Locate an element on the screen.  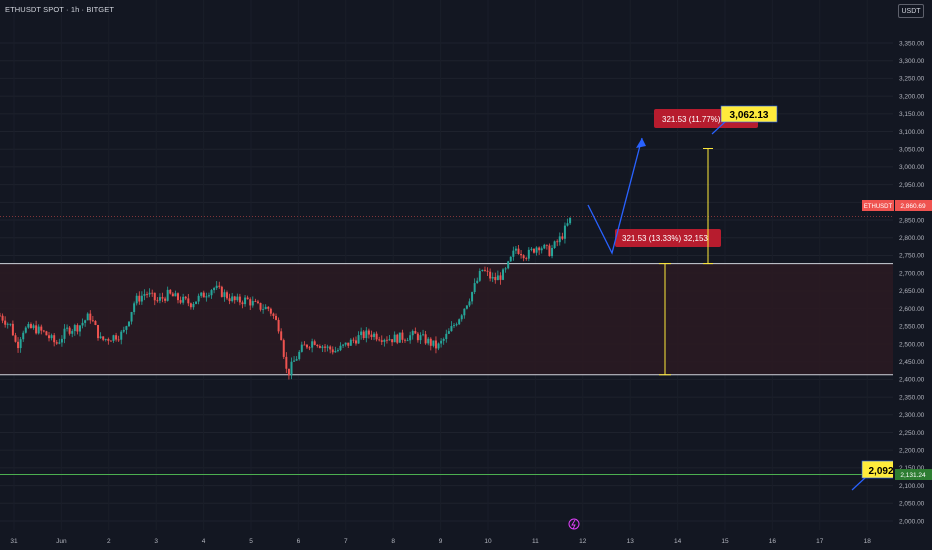
time-axis: 31 Jun 2 3 4 5 6 7 8 9 10 11 12 13 14 15 16 17 18 is located at coordinates (440, 541).